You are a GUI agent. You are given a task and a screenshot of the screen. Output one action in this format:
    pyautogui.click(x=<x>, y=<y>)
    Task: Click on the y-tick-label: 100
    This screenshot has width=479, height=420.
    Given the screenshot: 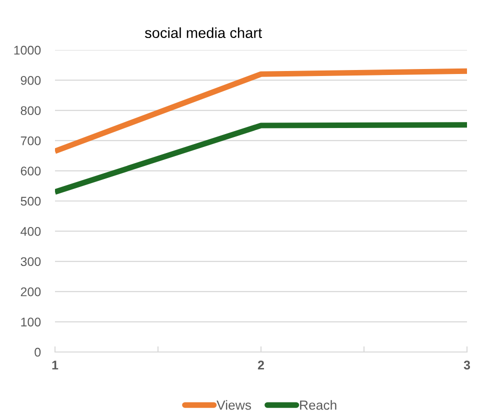 What is the action you would take?
    pyautogui.click(x=31, y=322)
    